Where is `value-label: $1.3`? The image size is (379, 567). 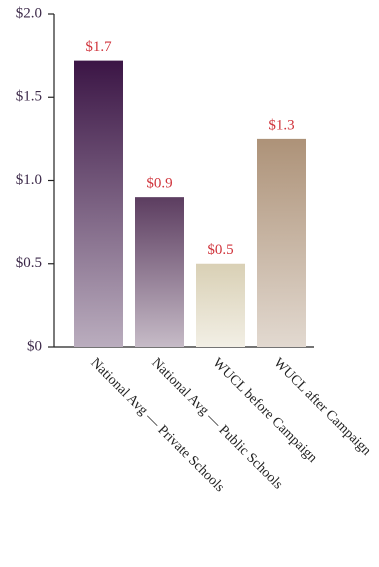 value-label: $1.3 is located at coordinates (281, 125).